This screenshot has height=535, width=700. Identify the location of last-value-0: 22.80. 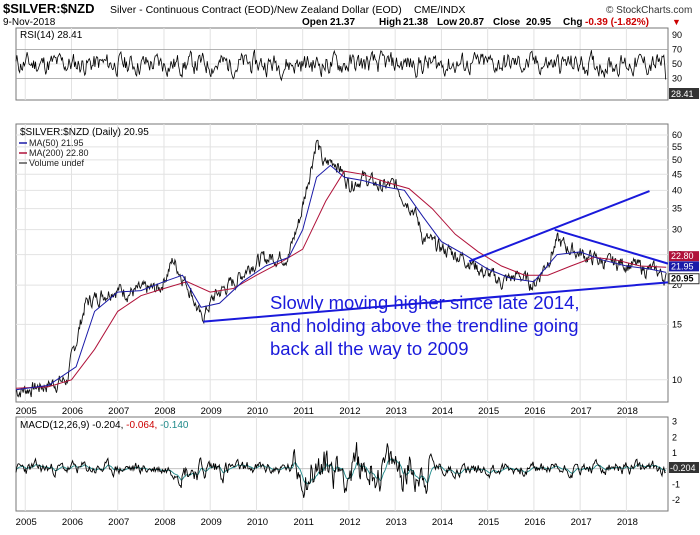
(682, 256).